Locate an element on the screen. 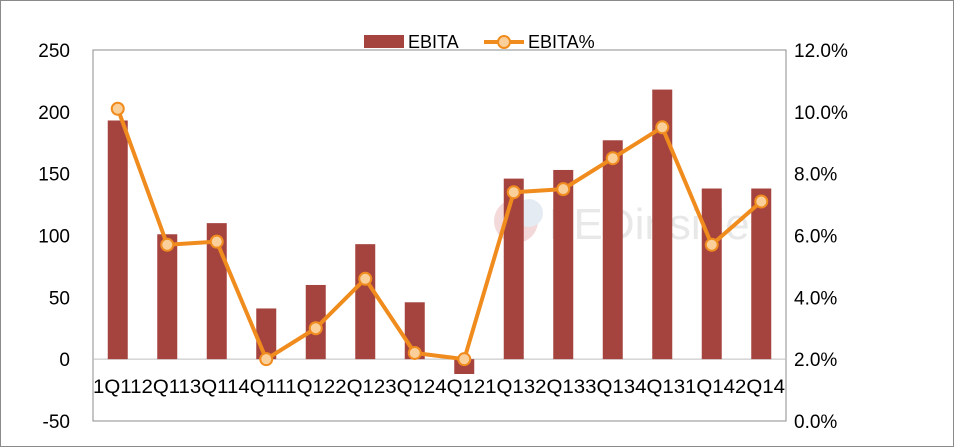  right-axis-tick-label: 8.0% is located at coordinates (815, 175).